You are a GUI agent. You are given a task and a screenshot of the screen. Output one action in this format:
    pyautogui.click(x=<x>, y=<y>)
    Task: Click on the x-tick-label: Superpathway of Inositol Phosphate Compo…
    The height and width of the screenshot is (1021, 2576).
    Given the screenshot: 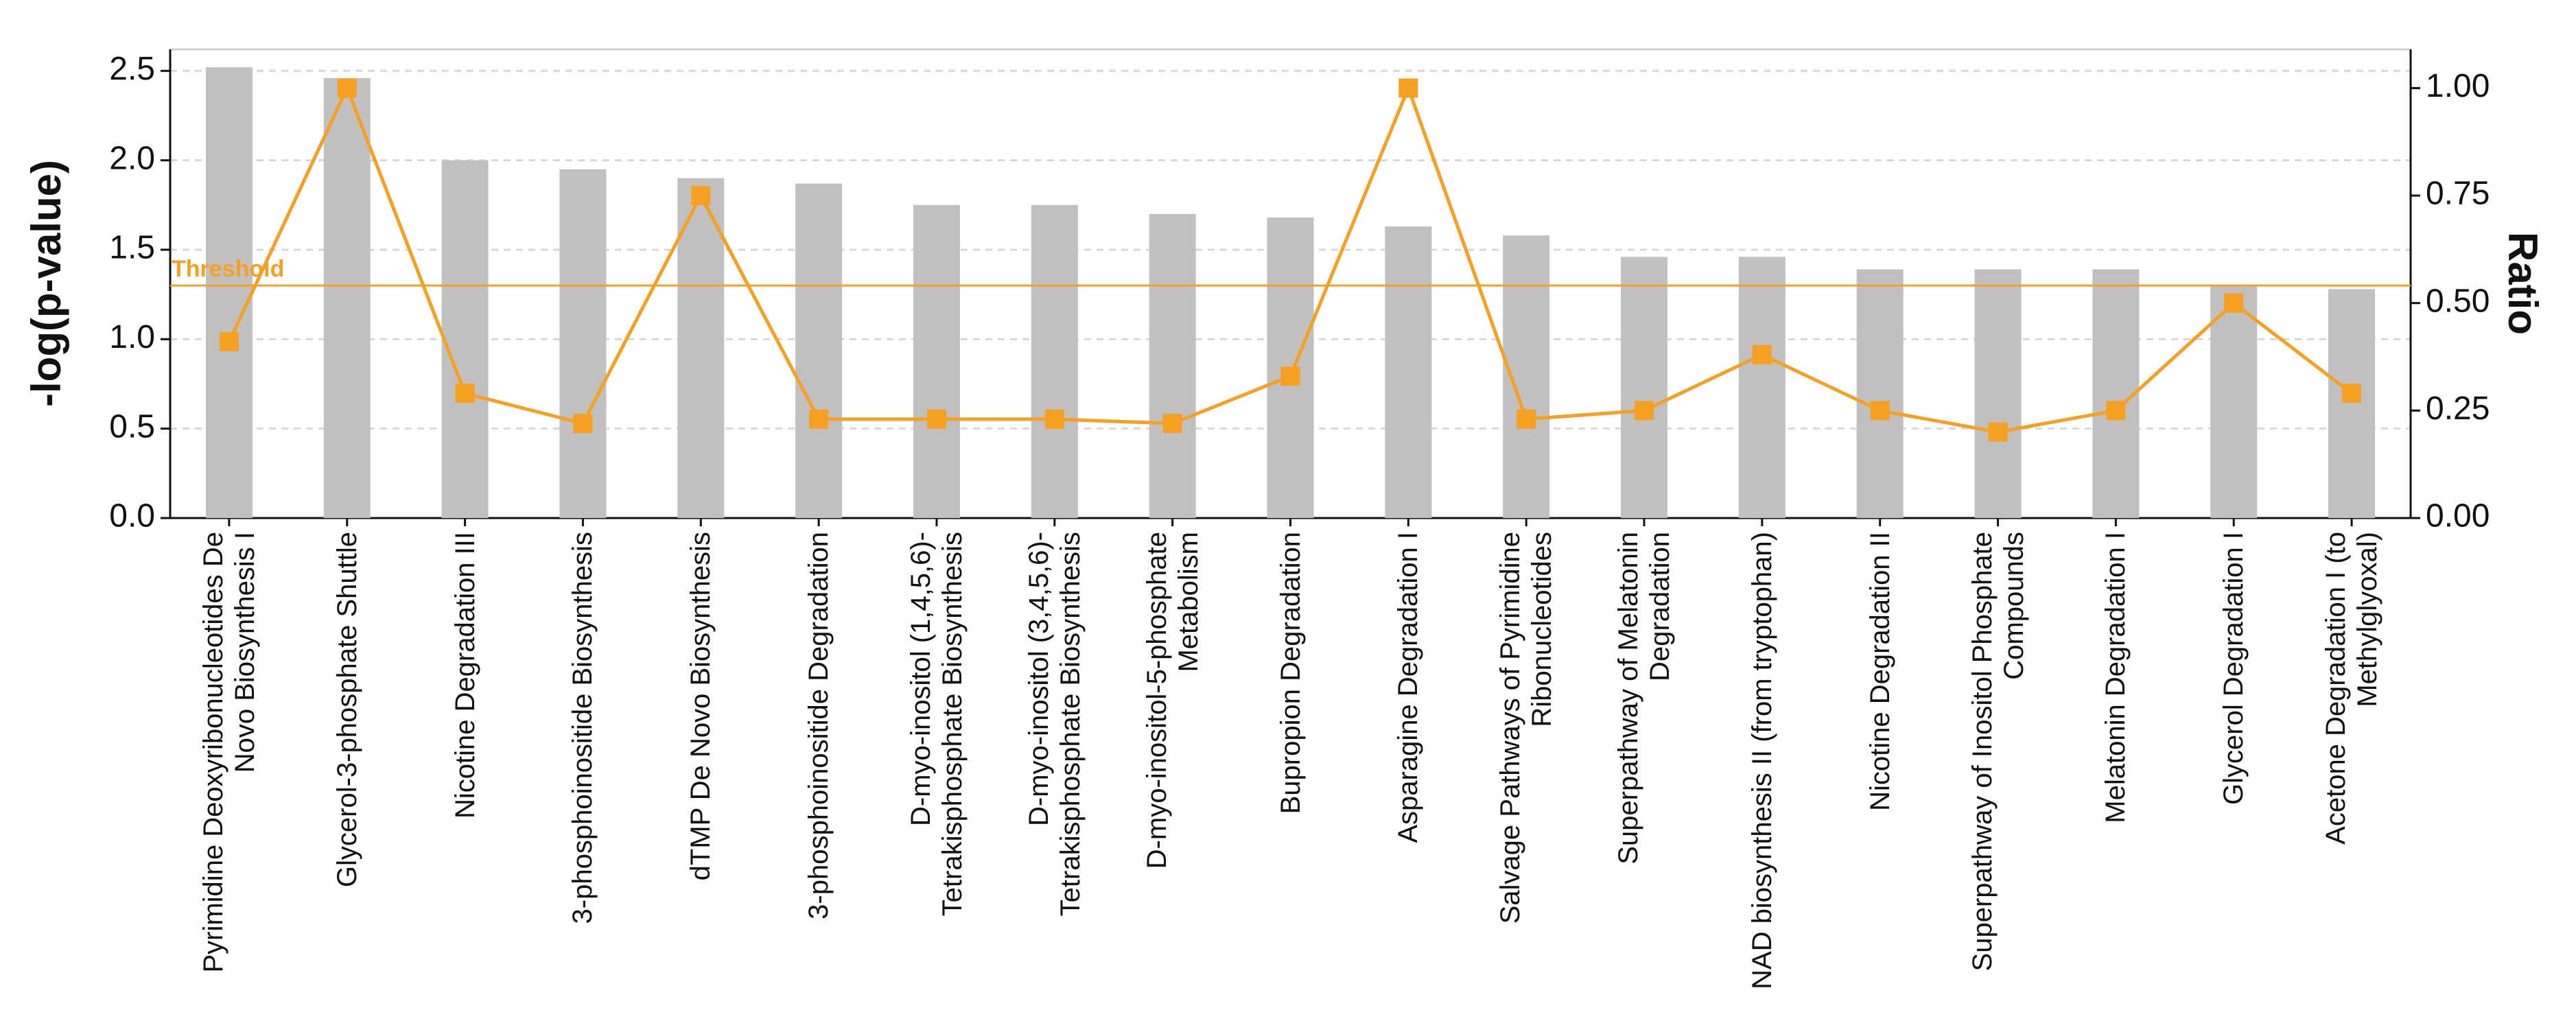 What is the action you would take?
    pyautogui.click(x=1998, y=752)
    